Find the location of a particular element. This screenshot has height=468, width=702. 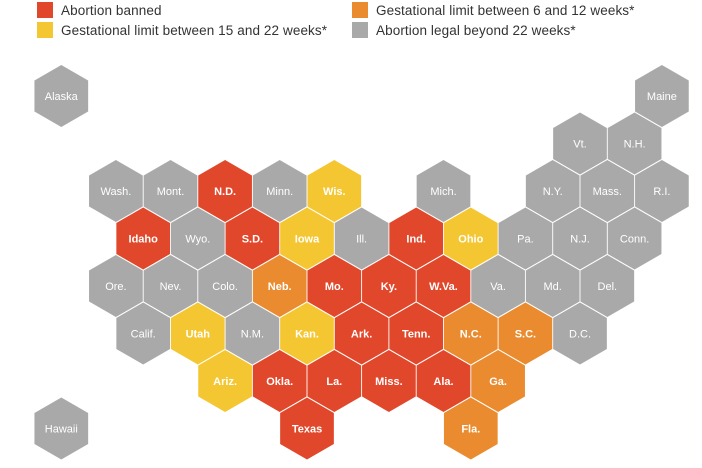

state-tile-ark: Ark. is located at coordinates (361, 333).